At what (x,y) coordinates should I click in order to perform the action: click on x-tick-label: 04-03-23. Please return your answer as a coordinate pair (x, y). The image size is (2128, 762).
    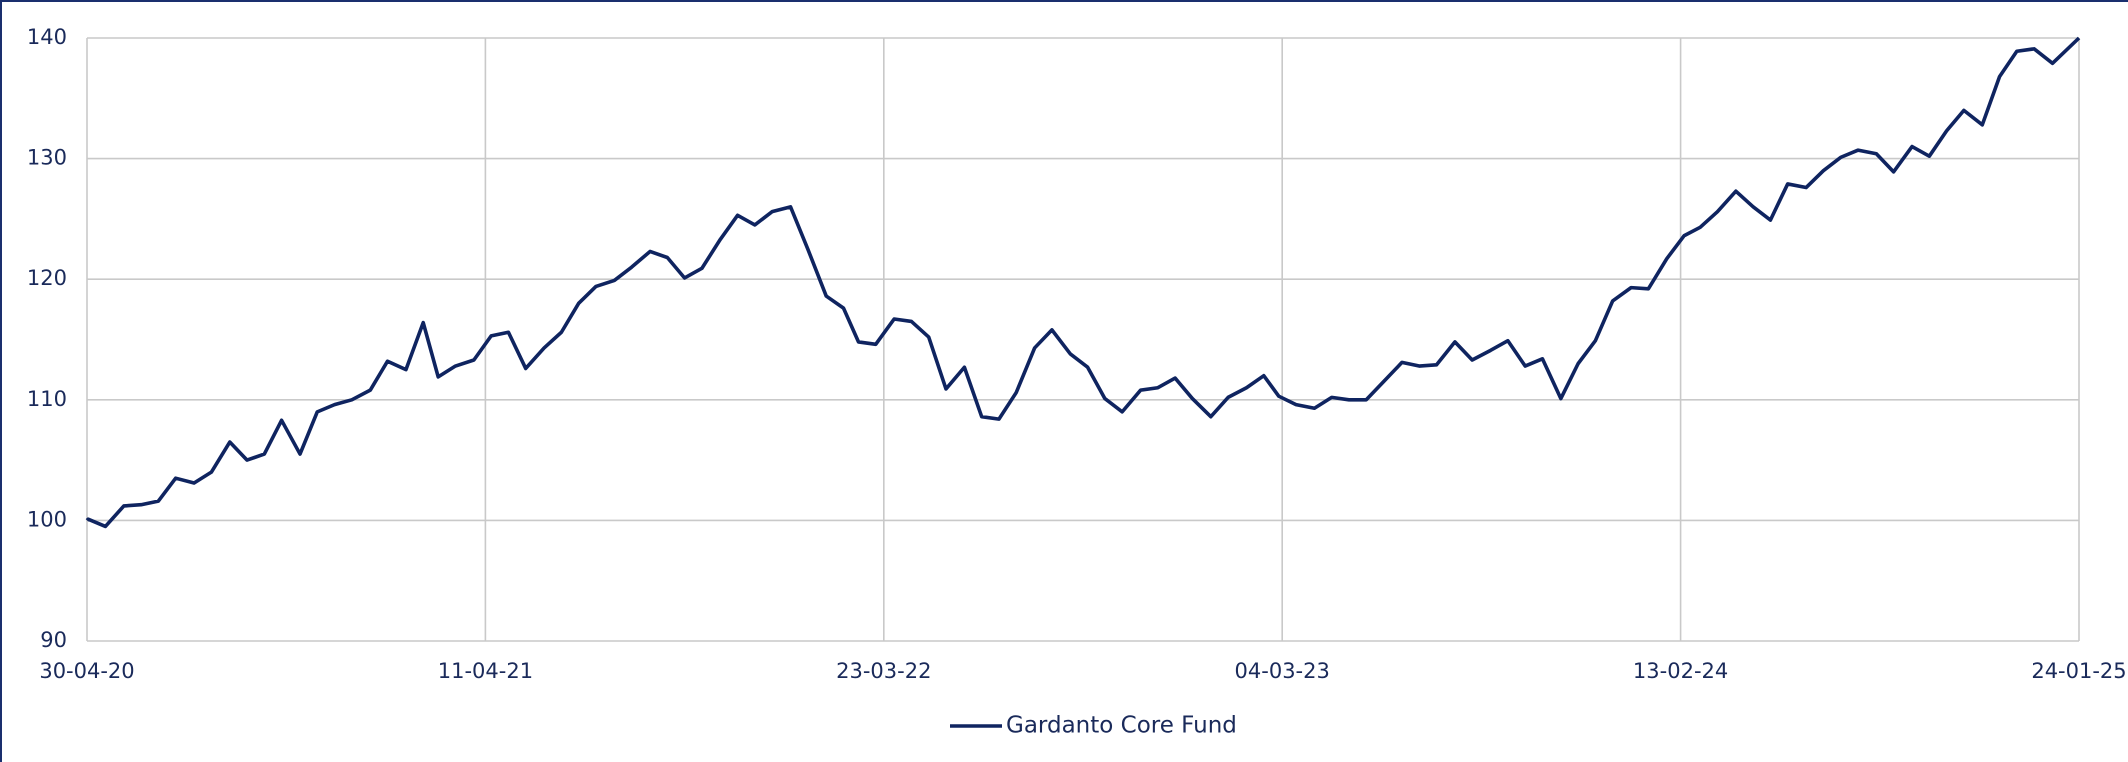
    Looking at the image, I should click on (1282, 671).